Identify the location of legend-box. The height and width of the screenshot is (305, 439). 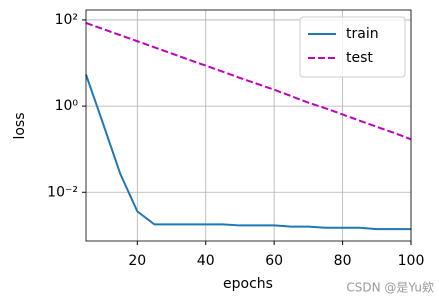
(352, 47).